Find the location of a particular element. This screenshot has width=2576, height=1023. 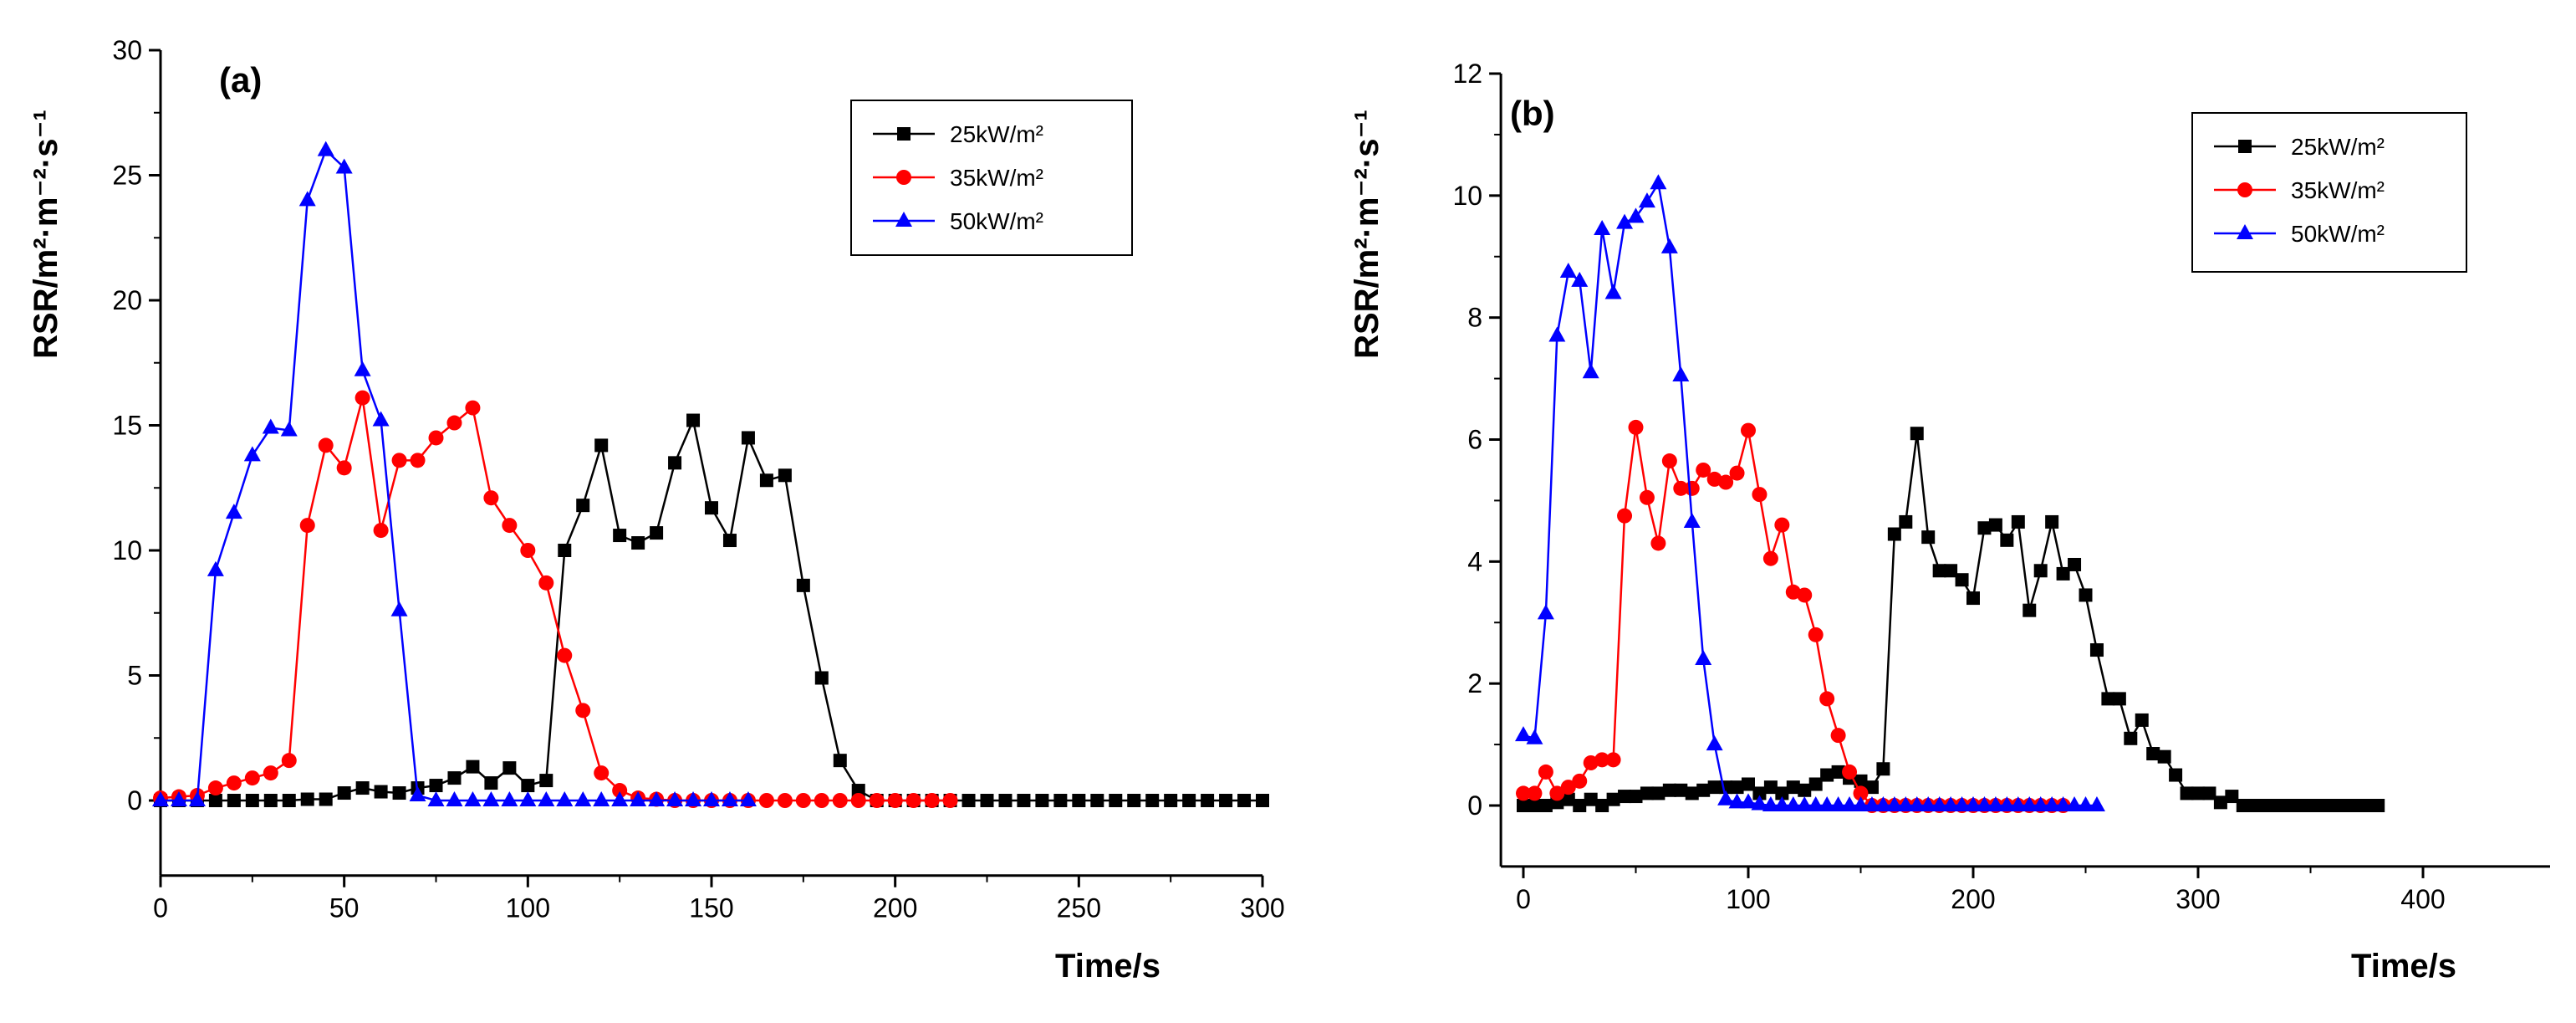

panel-a-legend-label: 35kW/m² is located at coordinates (997, 178).